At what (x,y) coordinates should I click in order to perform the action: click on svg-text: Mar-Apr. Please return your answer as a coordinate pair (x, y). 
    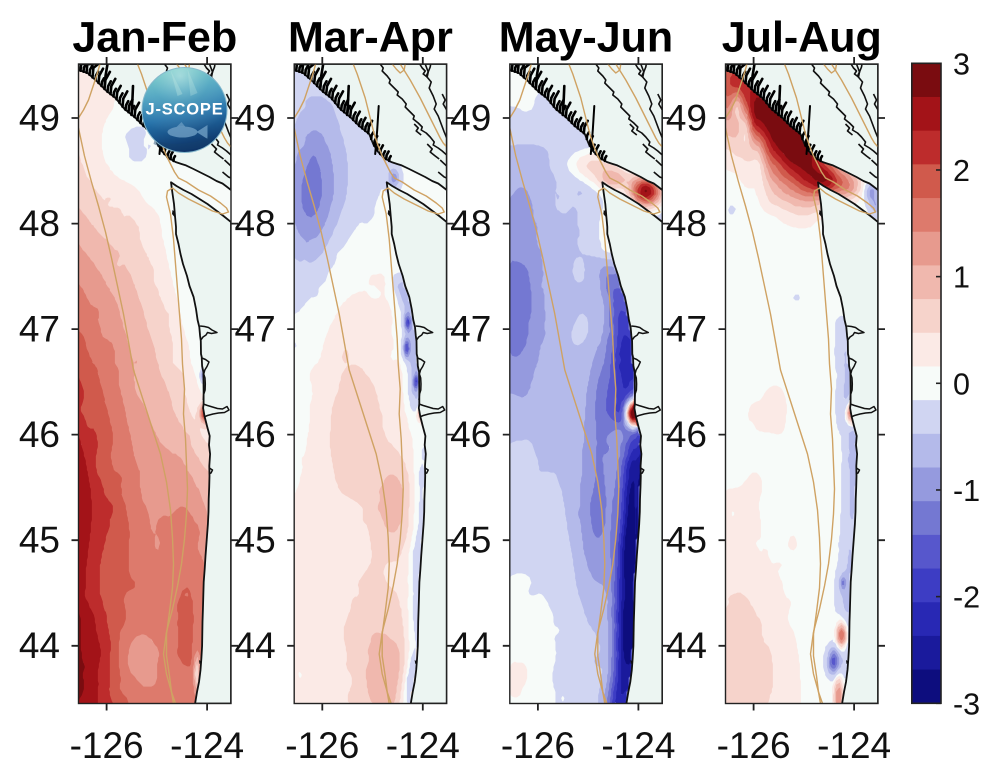
    Looking at the image, I should click on (370, 38).